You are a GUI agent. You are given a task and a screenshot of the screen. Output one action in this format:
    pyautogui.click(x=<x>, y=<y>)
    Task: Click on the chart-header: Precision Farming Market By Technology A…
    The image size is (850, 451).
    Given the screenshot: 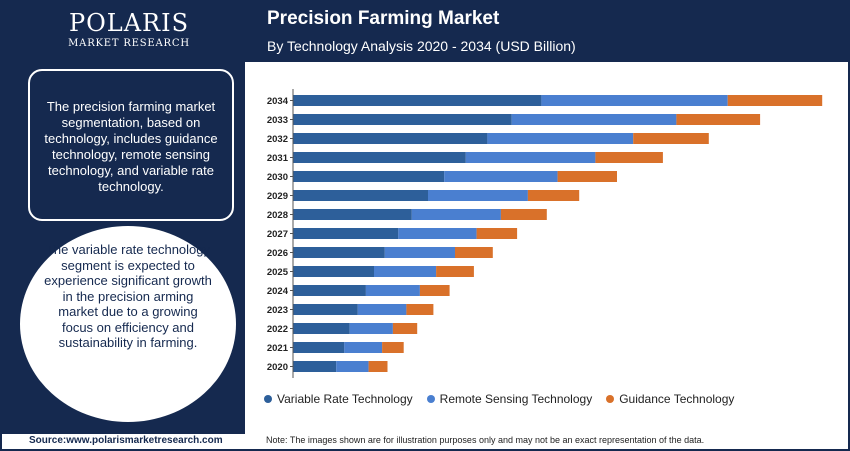 What is the action you would take?
    pyautogui.click(x=546, y=32)
    